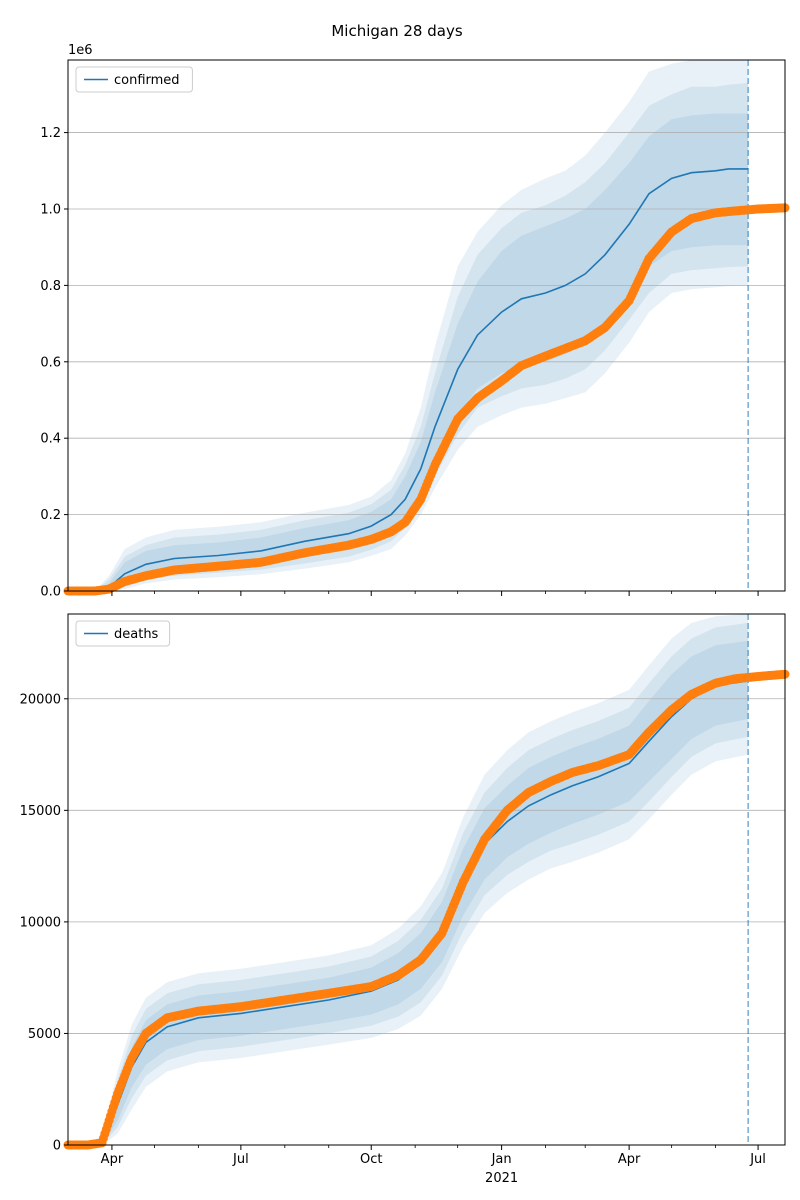  I want to click on confirmed-y-offset-label: 1e6, so click(80, 50).